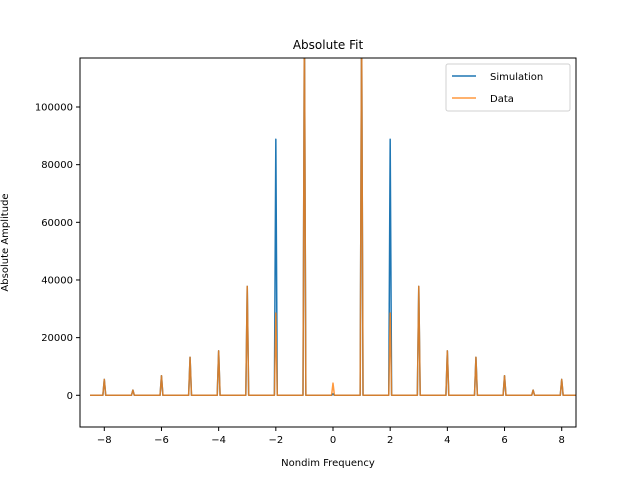 The image size is (640, 480). Describe the element at coordinates (104, 440) in the screenshot. I see `x-tick-label: −8` at that location.